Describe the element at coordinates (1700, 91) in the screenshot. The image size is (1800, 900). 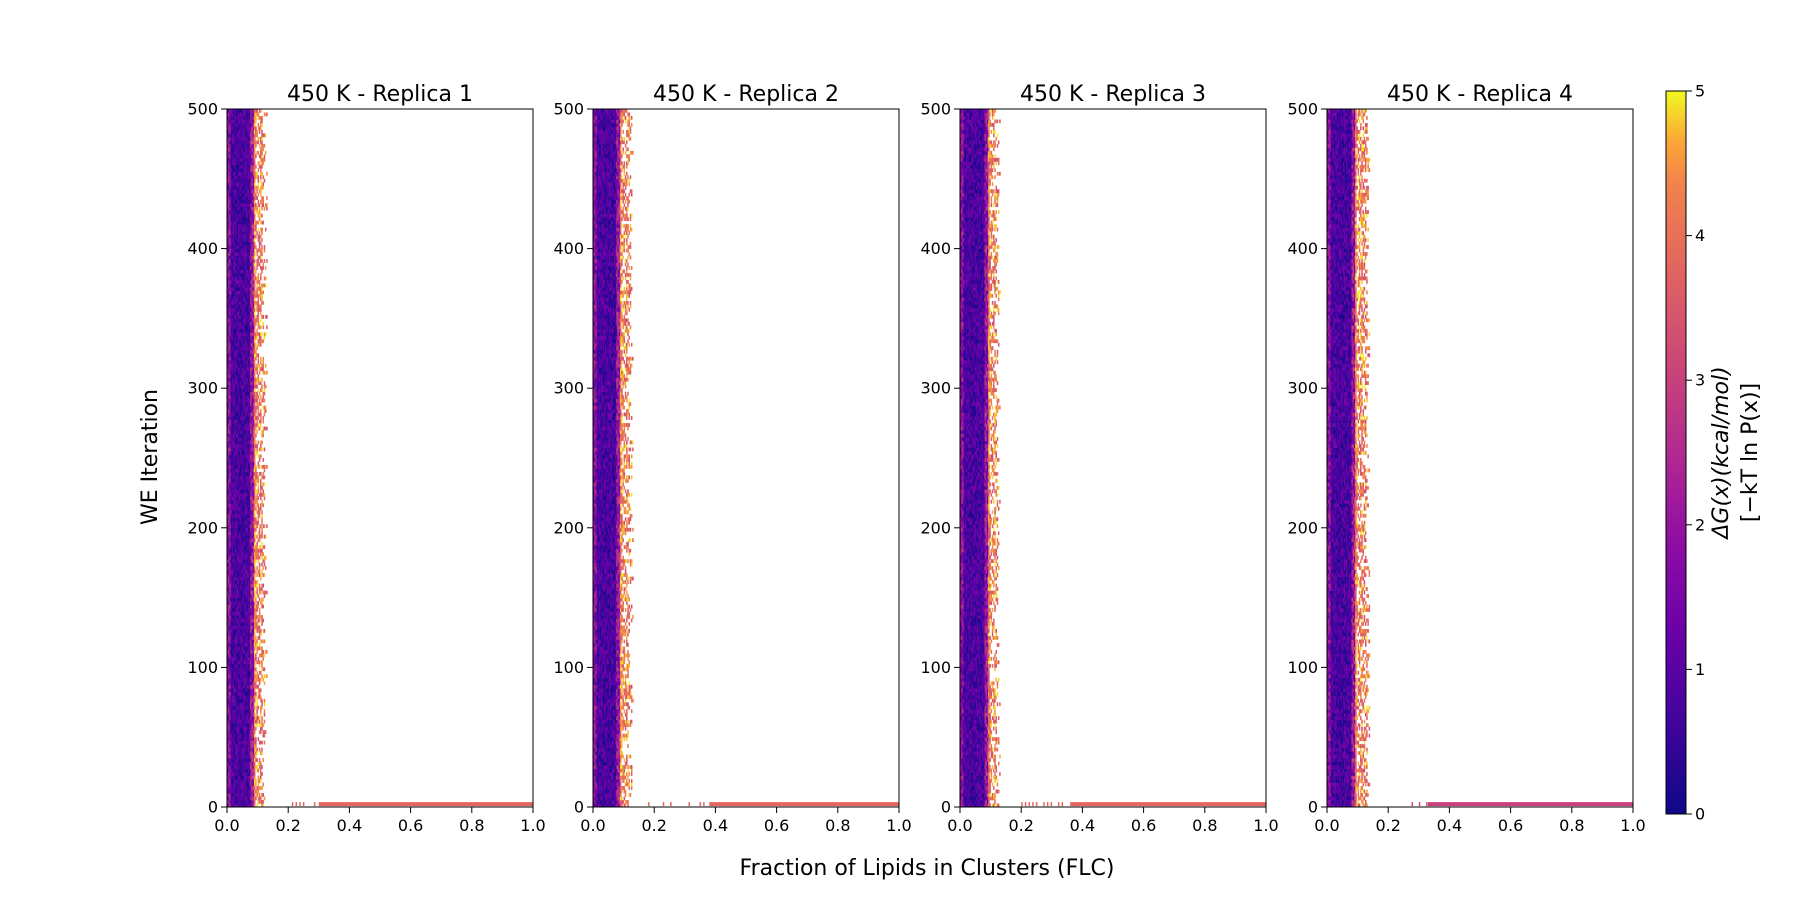
I see `colorbar-tick-label: 5` at that location.